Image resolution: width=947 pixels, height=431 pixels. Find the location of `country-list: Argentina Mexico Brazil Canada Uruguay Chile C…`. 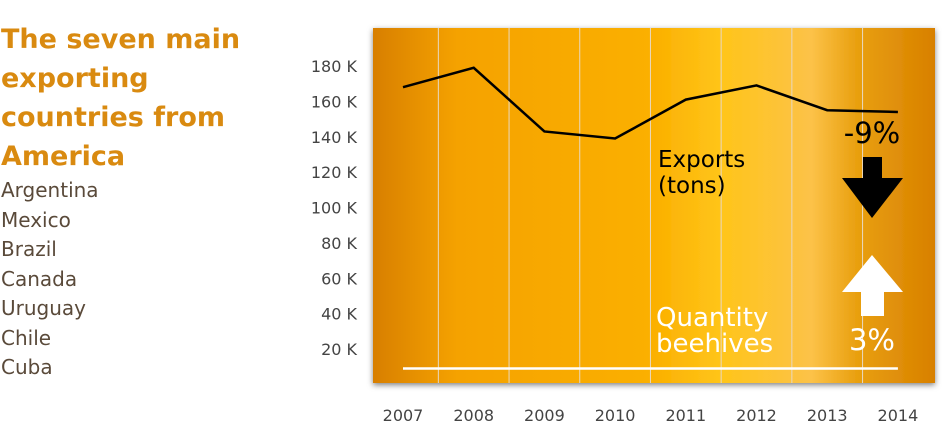

country-list: Argentina Mexico Brazil Canada Uruguay Chile C… is located at coordinates (50, 279).